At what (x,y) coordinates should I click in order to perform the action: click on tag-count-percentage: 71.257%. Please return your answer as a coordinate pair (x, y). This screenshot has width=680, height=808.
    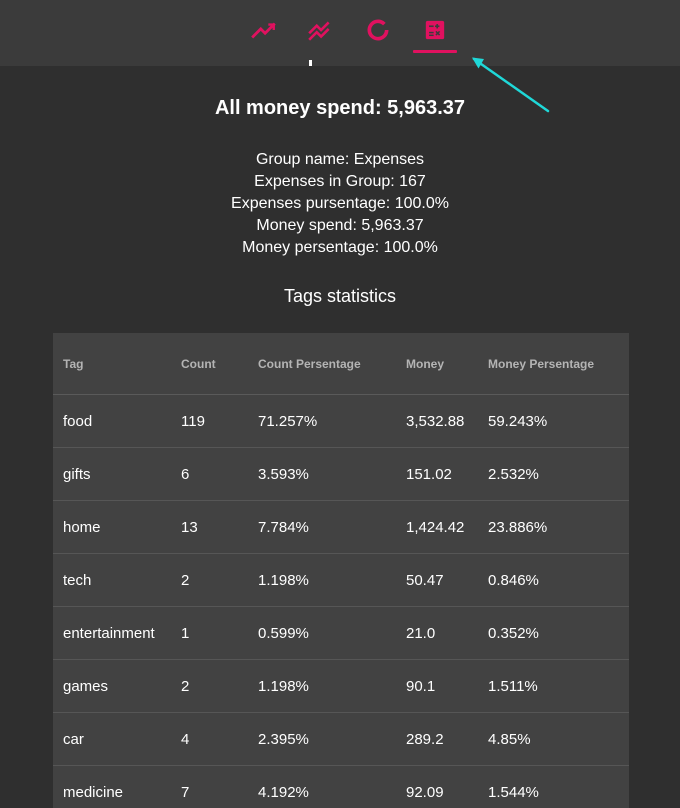
    Looking at the image, I should click on (288, 421).